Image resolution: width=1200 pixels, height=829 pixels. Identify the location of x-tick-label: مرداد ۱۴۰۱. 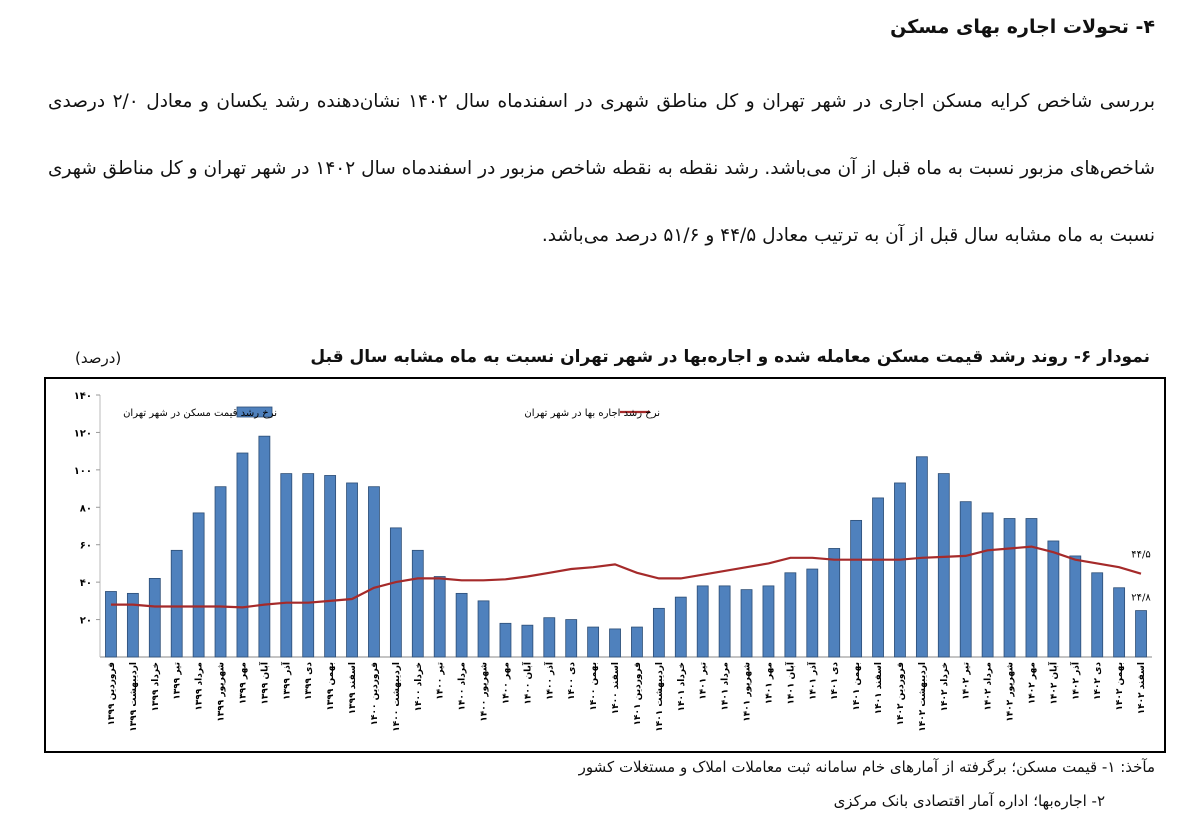
(726, 686).